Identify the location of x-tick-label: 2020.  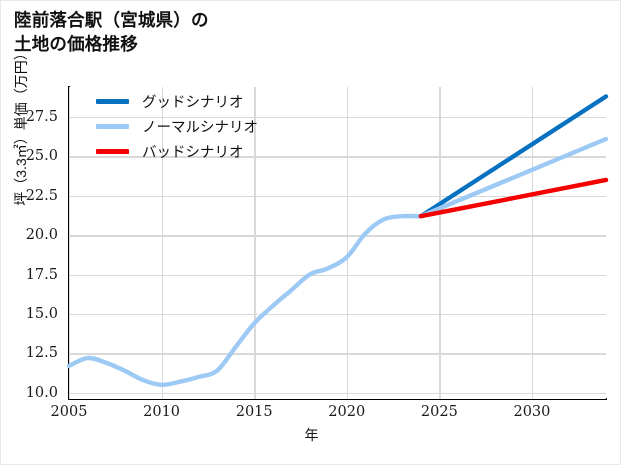
(347, 412).